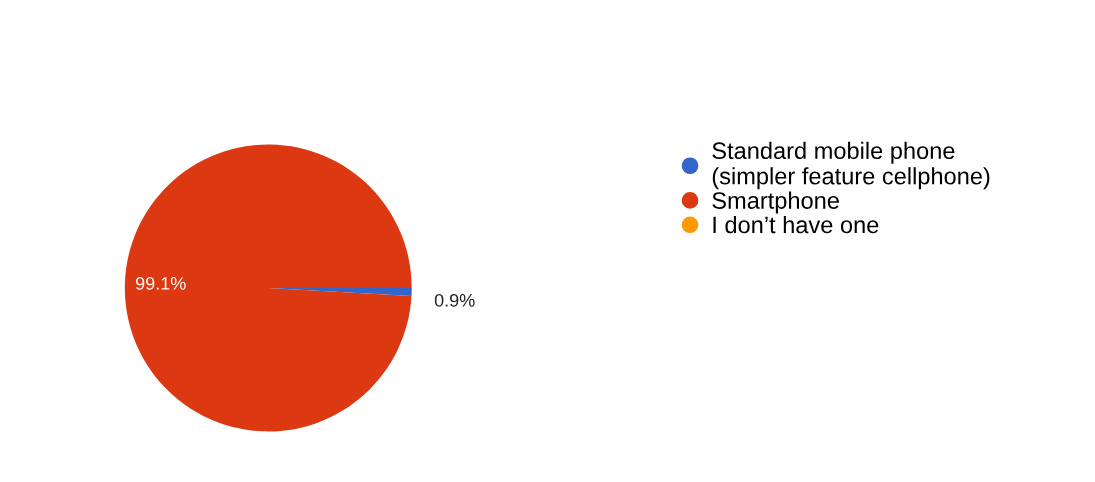 Image resolution: width=1095 pixels, height=482 pixels. What do you see at coordinates (796, 224) in the screenshot?
I see `legend-label: I don’t have one` at bounding box center [796, 224].